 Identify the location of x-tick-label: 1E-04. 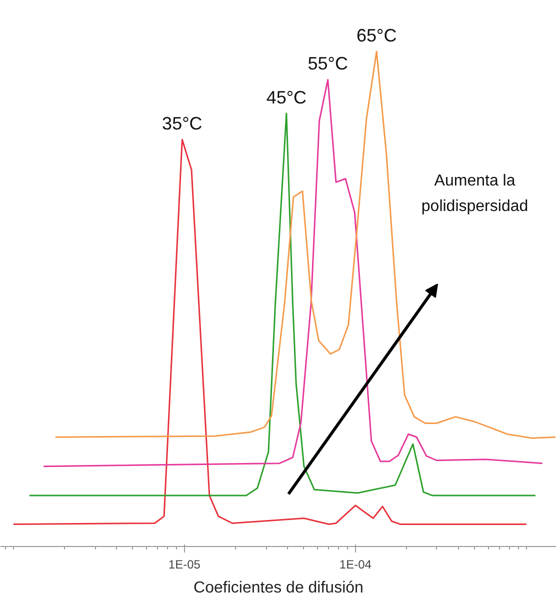
(355, 565).